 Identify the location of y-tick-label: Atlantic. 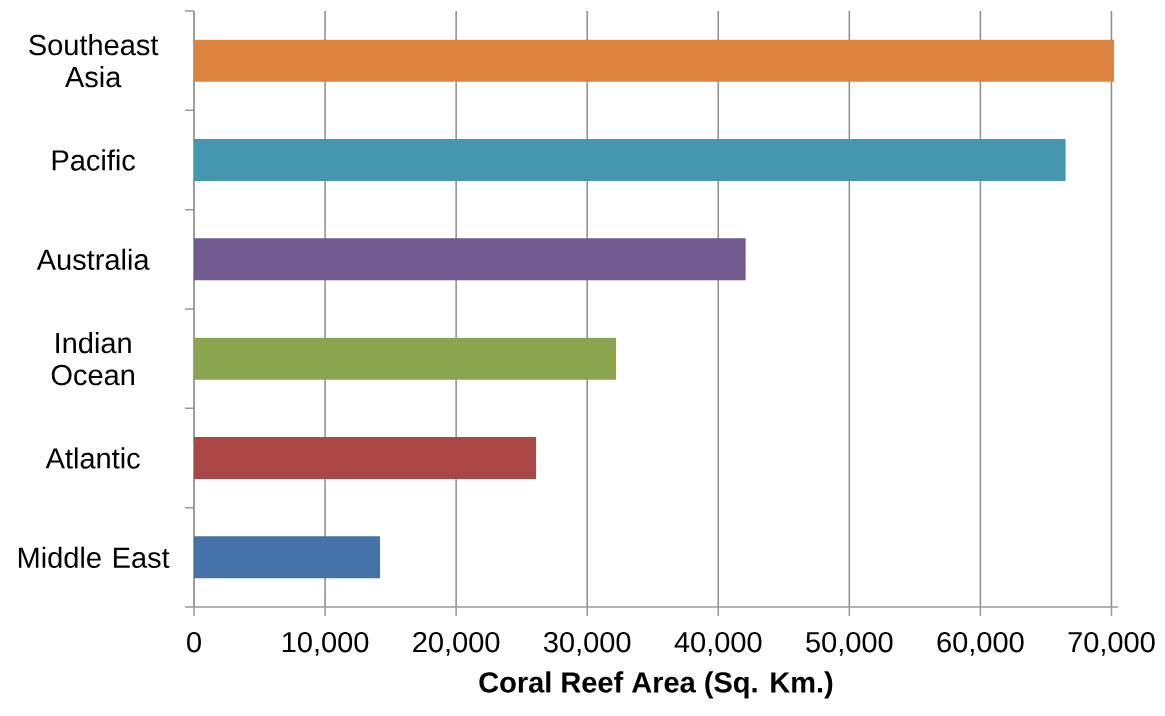
(92, 458).